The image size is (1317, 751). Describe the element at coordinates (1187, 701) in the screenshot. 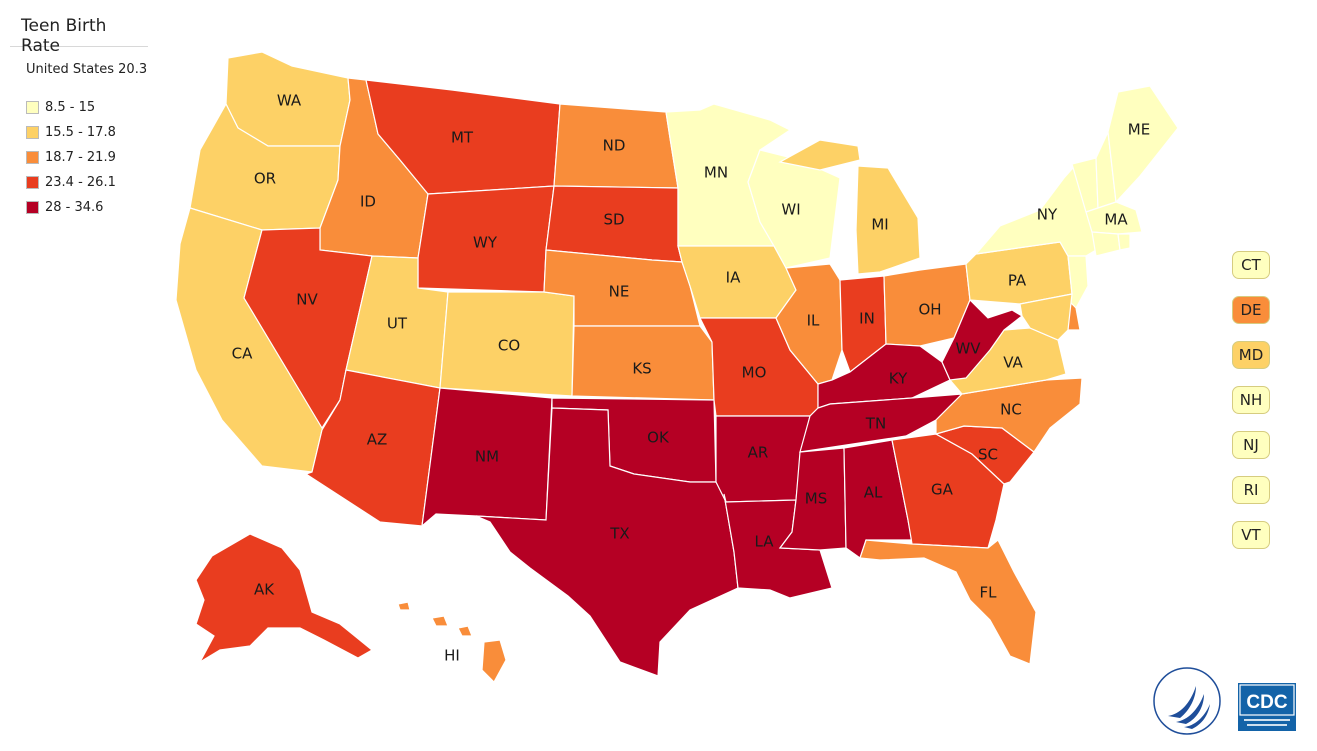

I see `hhs-eagle-icon` at that location.